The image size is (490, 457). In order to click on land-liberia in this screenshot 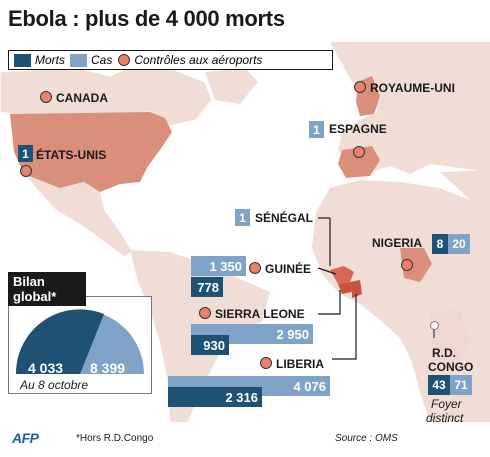, I will do `click(356, 289)`.